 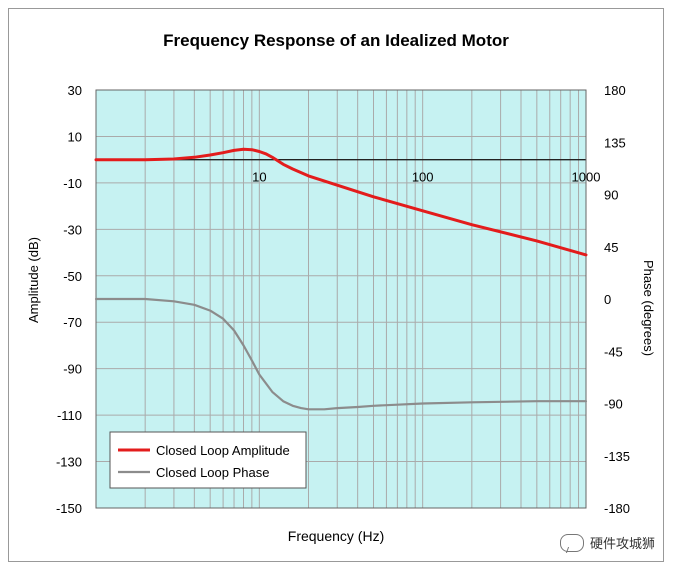 What do you see at coordinates (72, 183) in the screenshot?
I see `y-left-tick-label: -10` at bounding box center [72, 183].